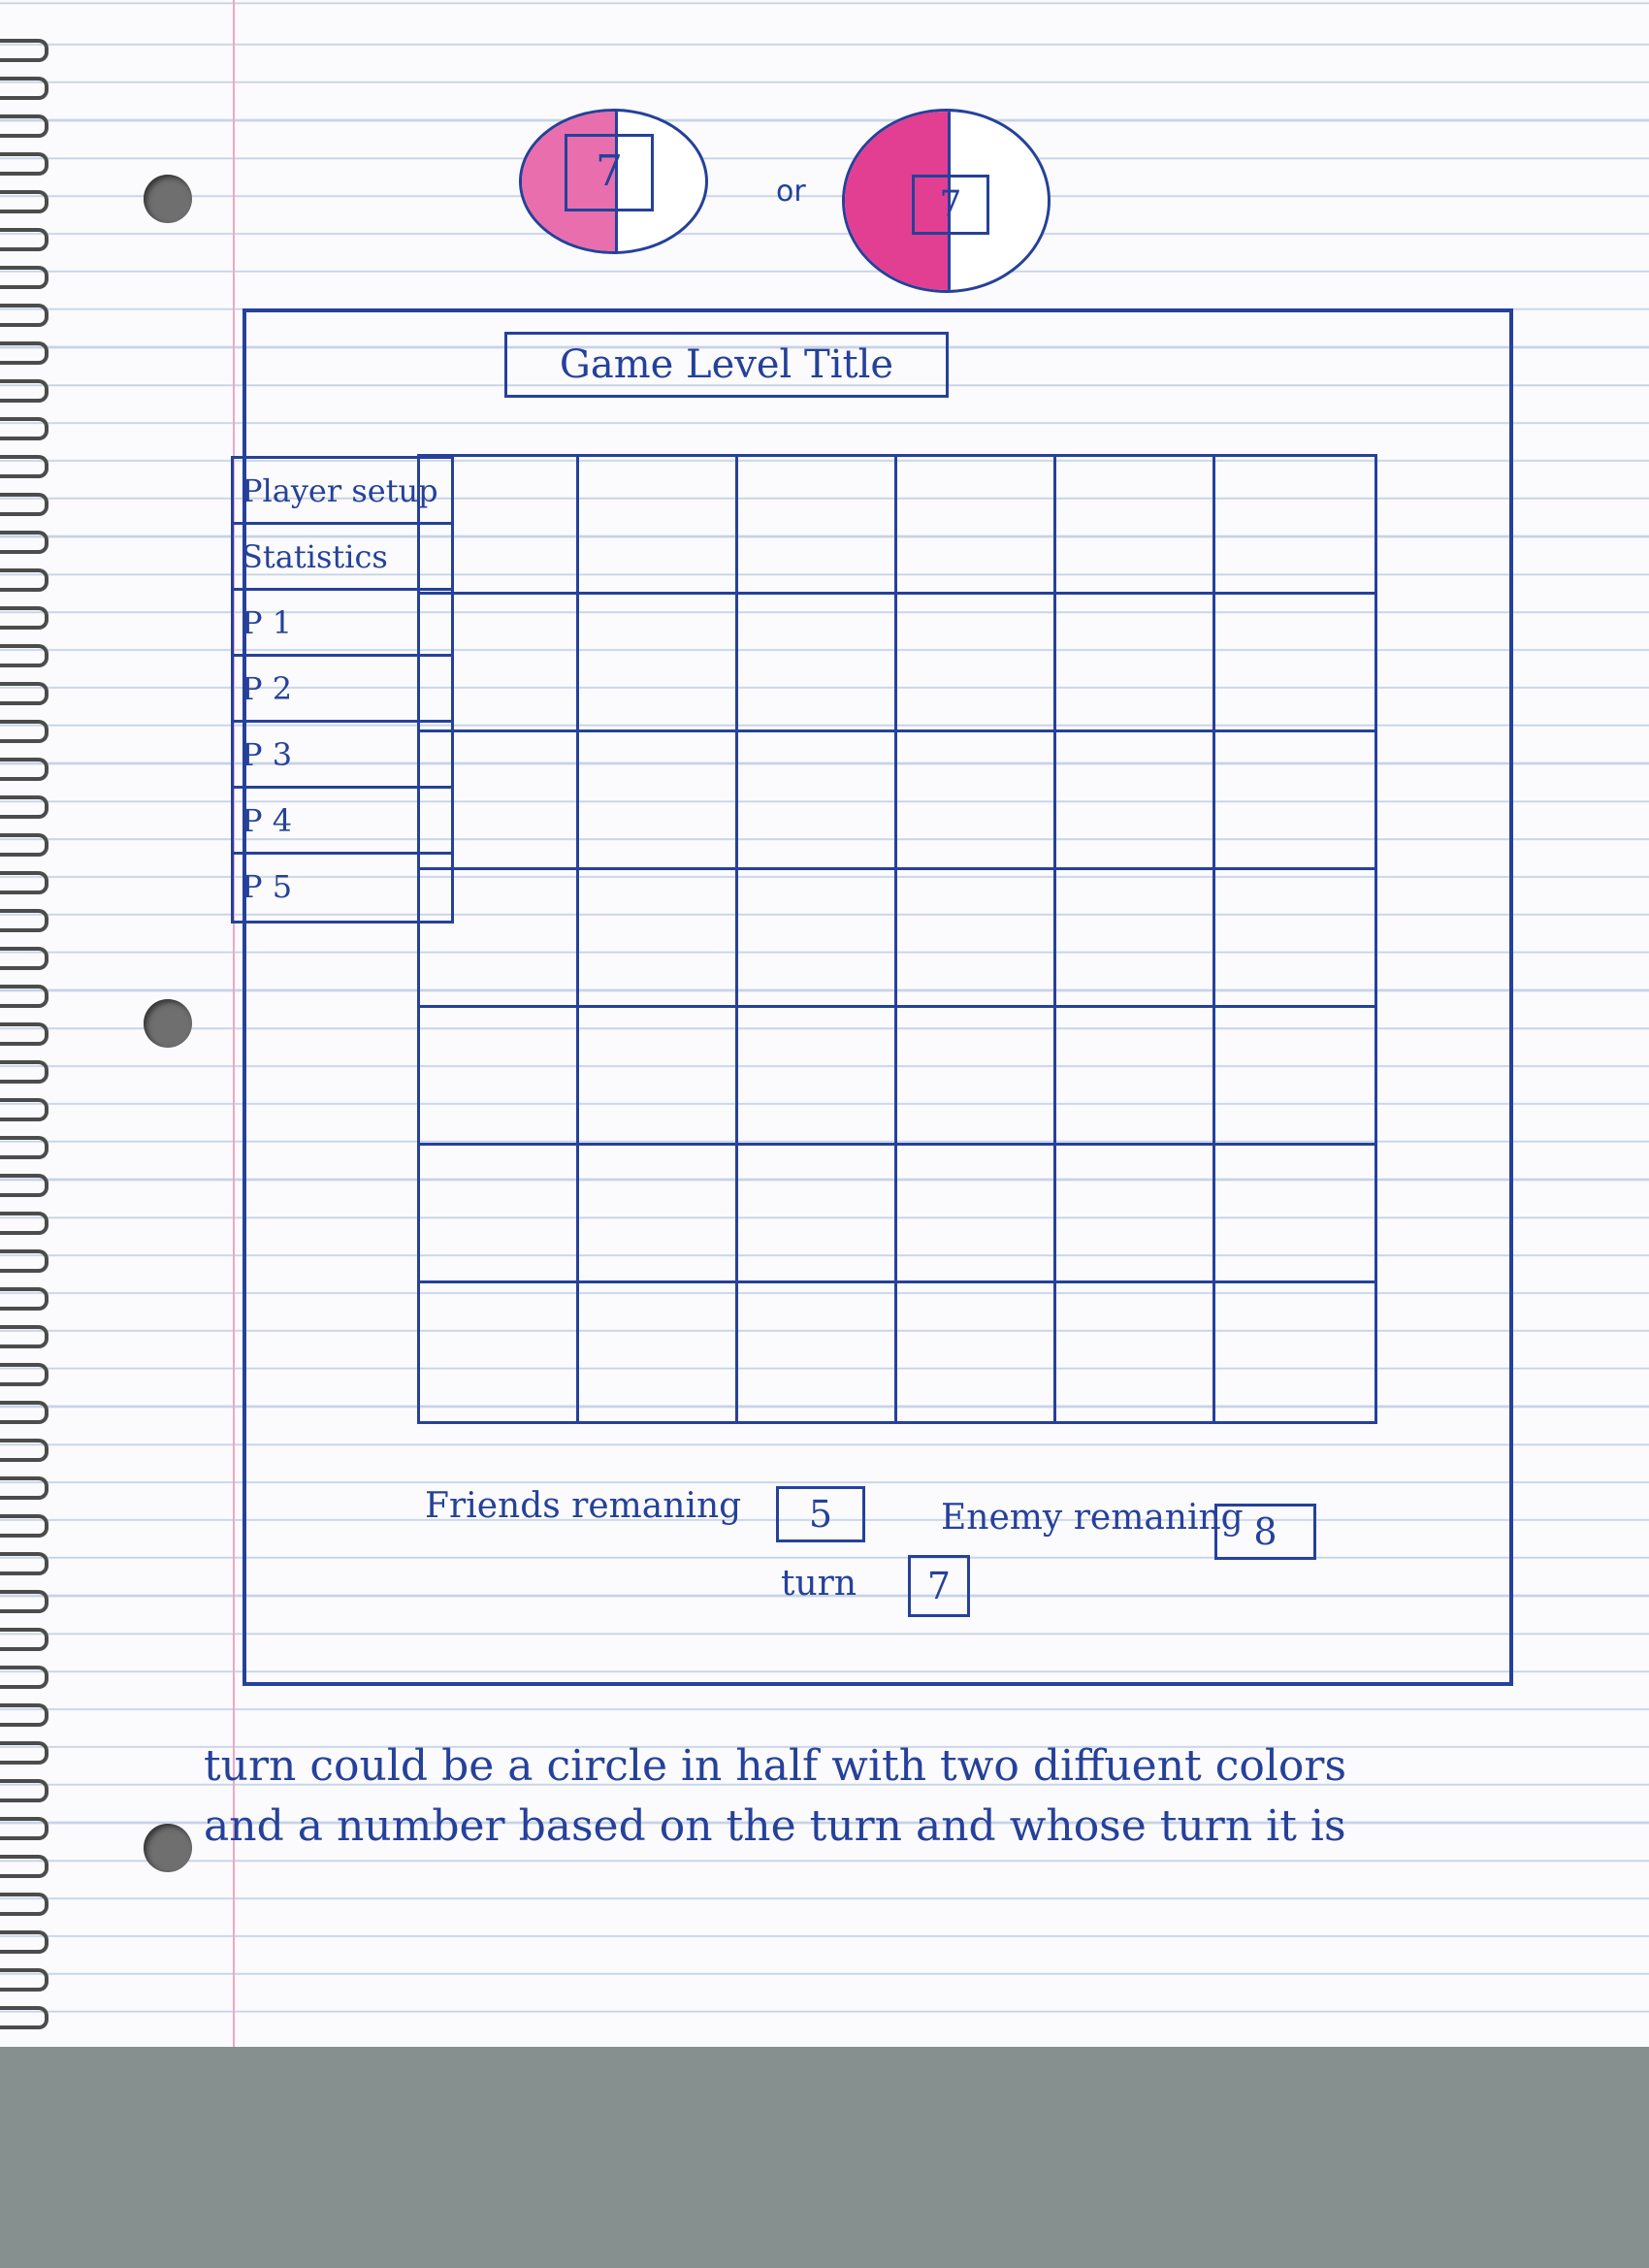  Describe the element at coordinates (342, 492) in the screenshot. I see `menu-item-player-setup: Player setup` at that location.